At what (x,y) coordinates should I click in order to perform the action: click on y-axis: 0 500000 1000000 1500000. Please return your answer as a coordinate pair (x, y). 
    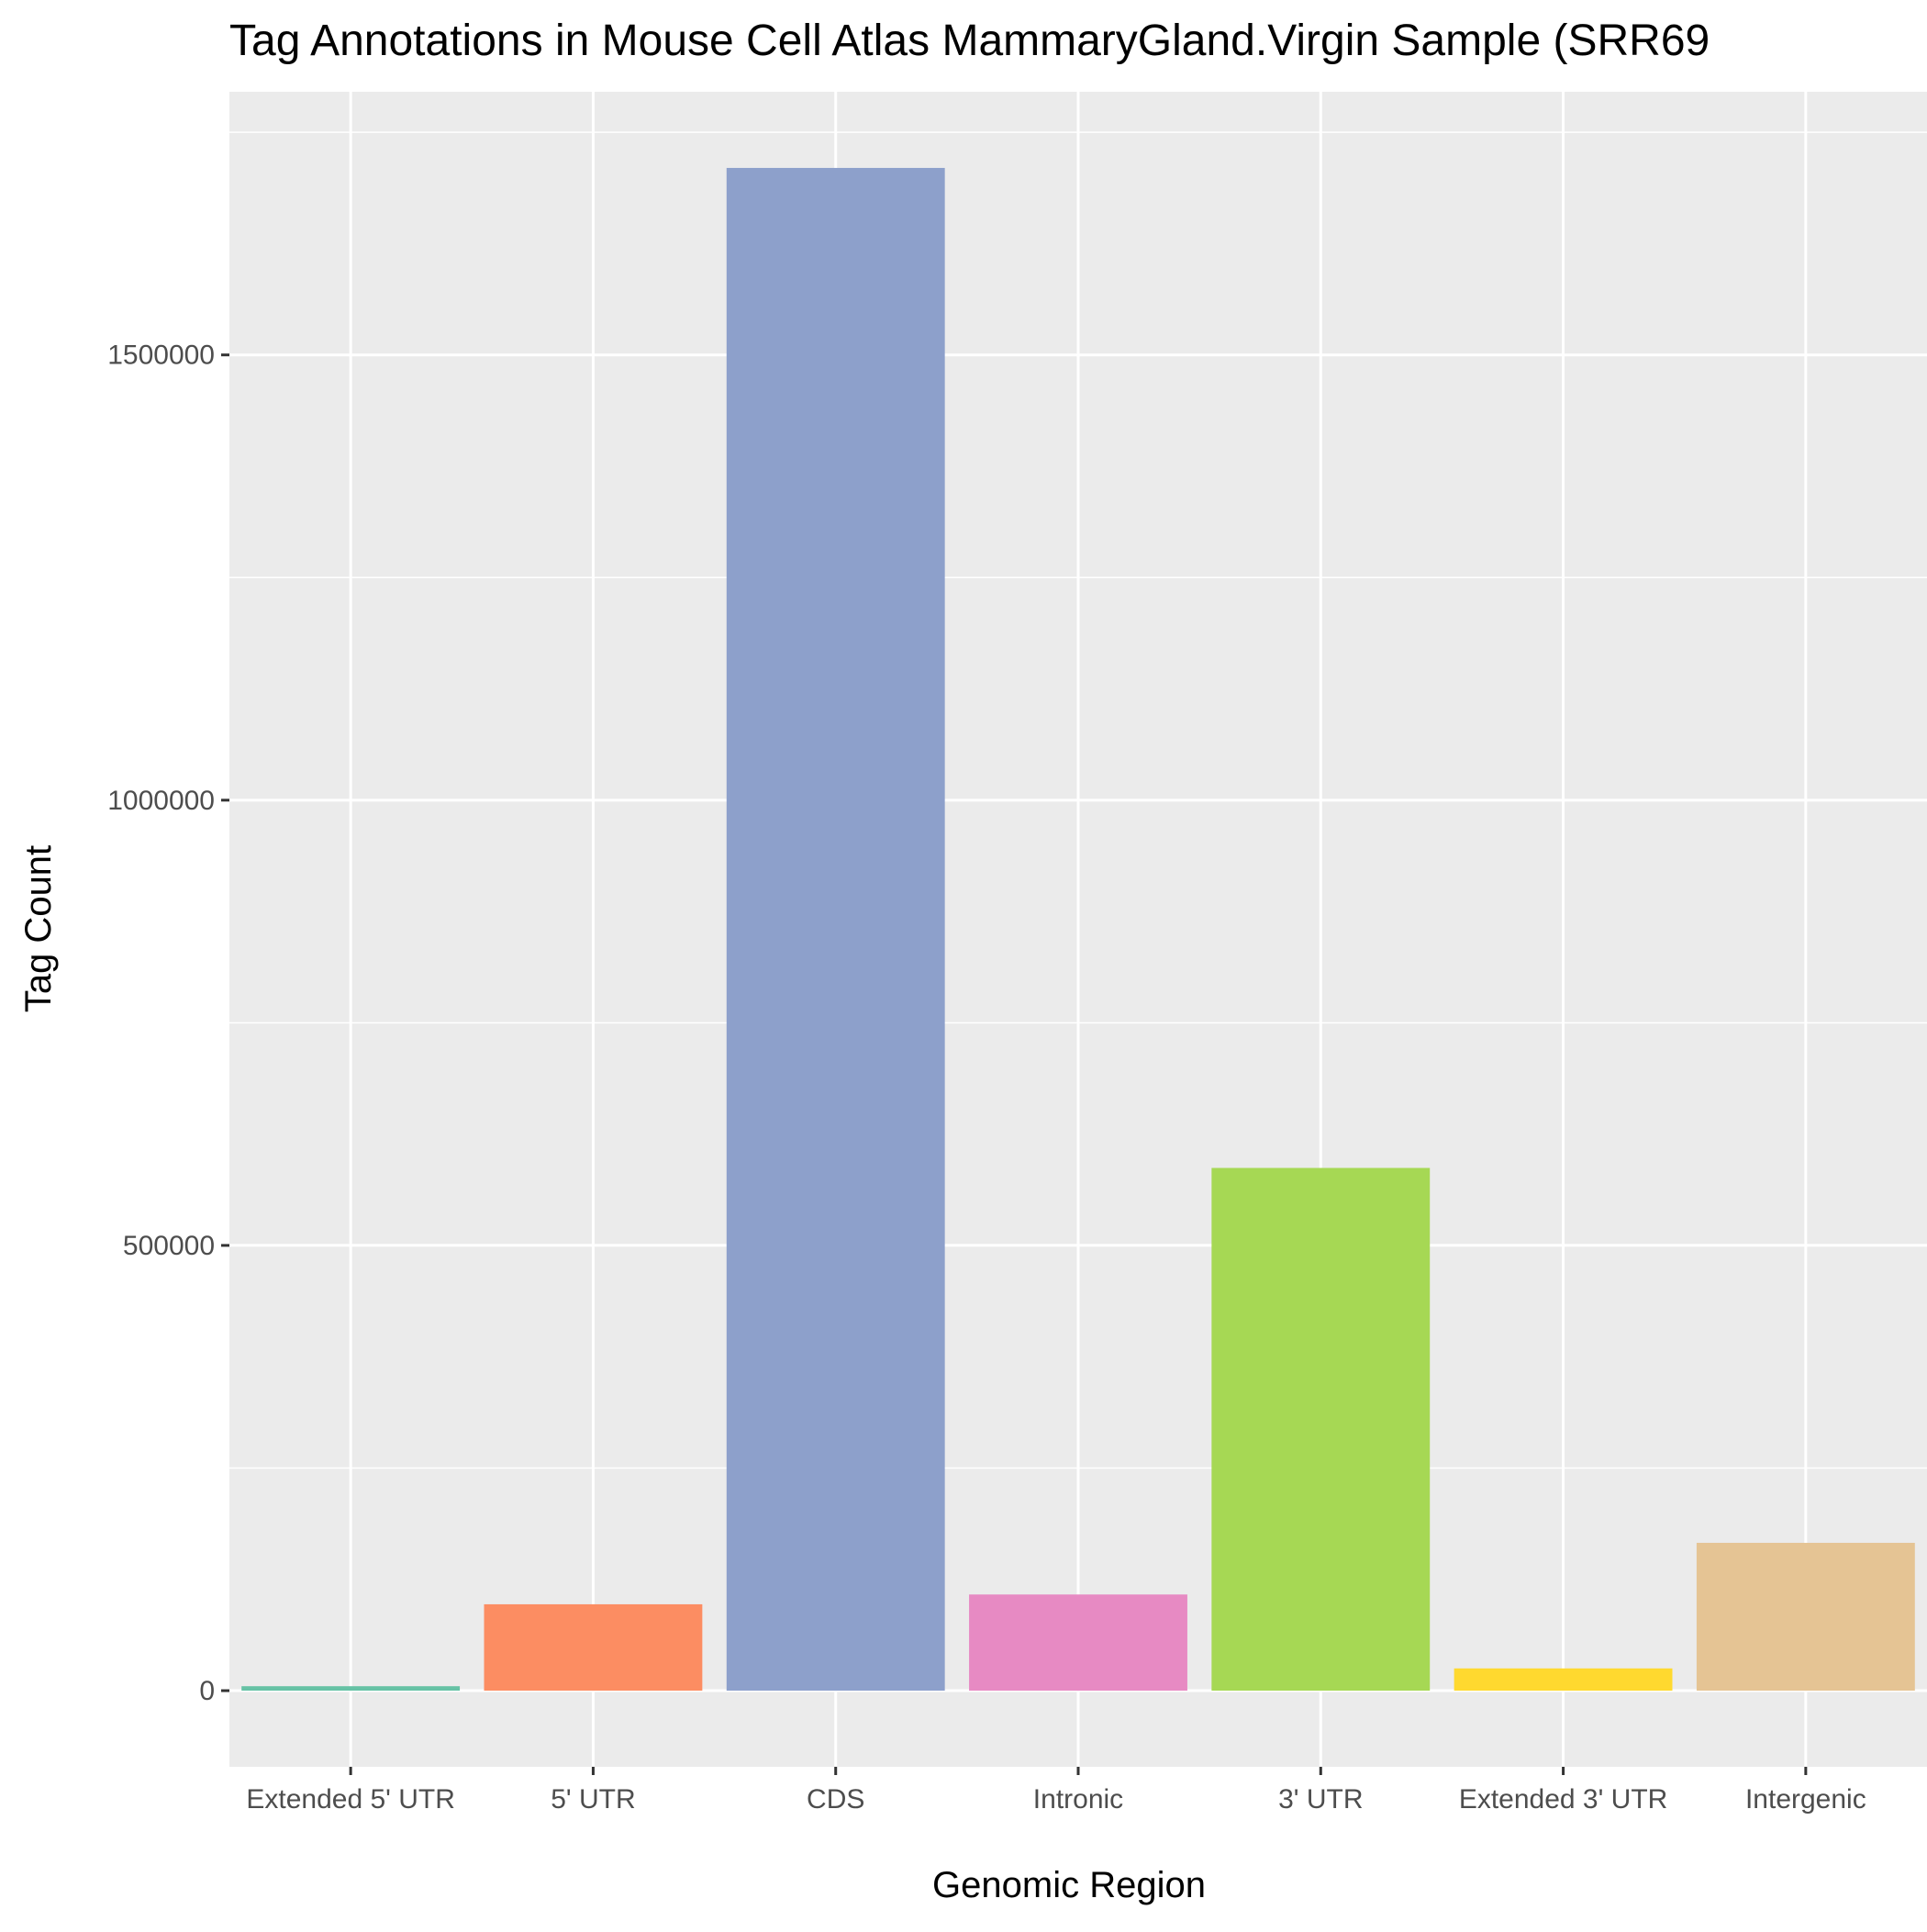
    Looking at the image, I should click on (168, 1024).